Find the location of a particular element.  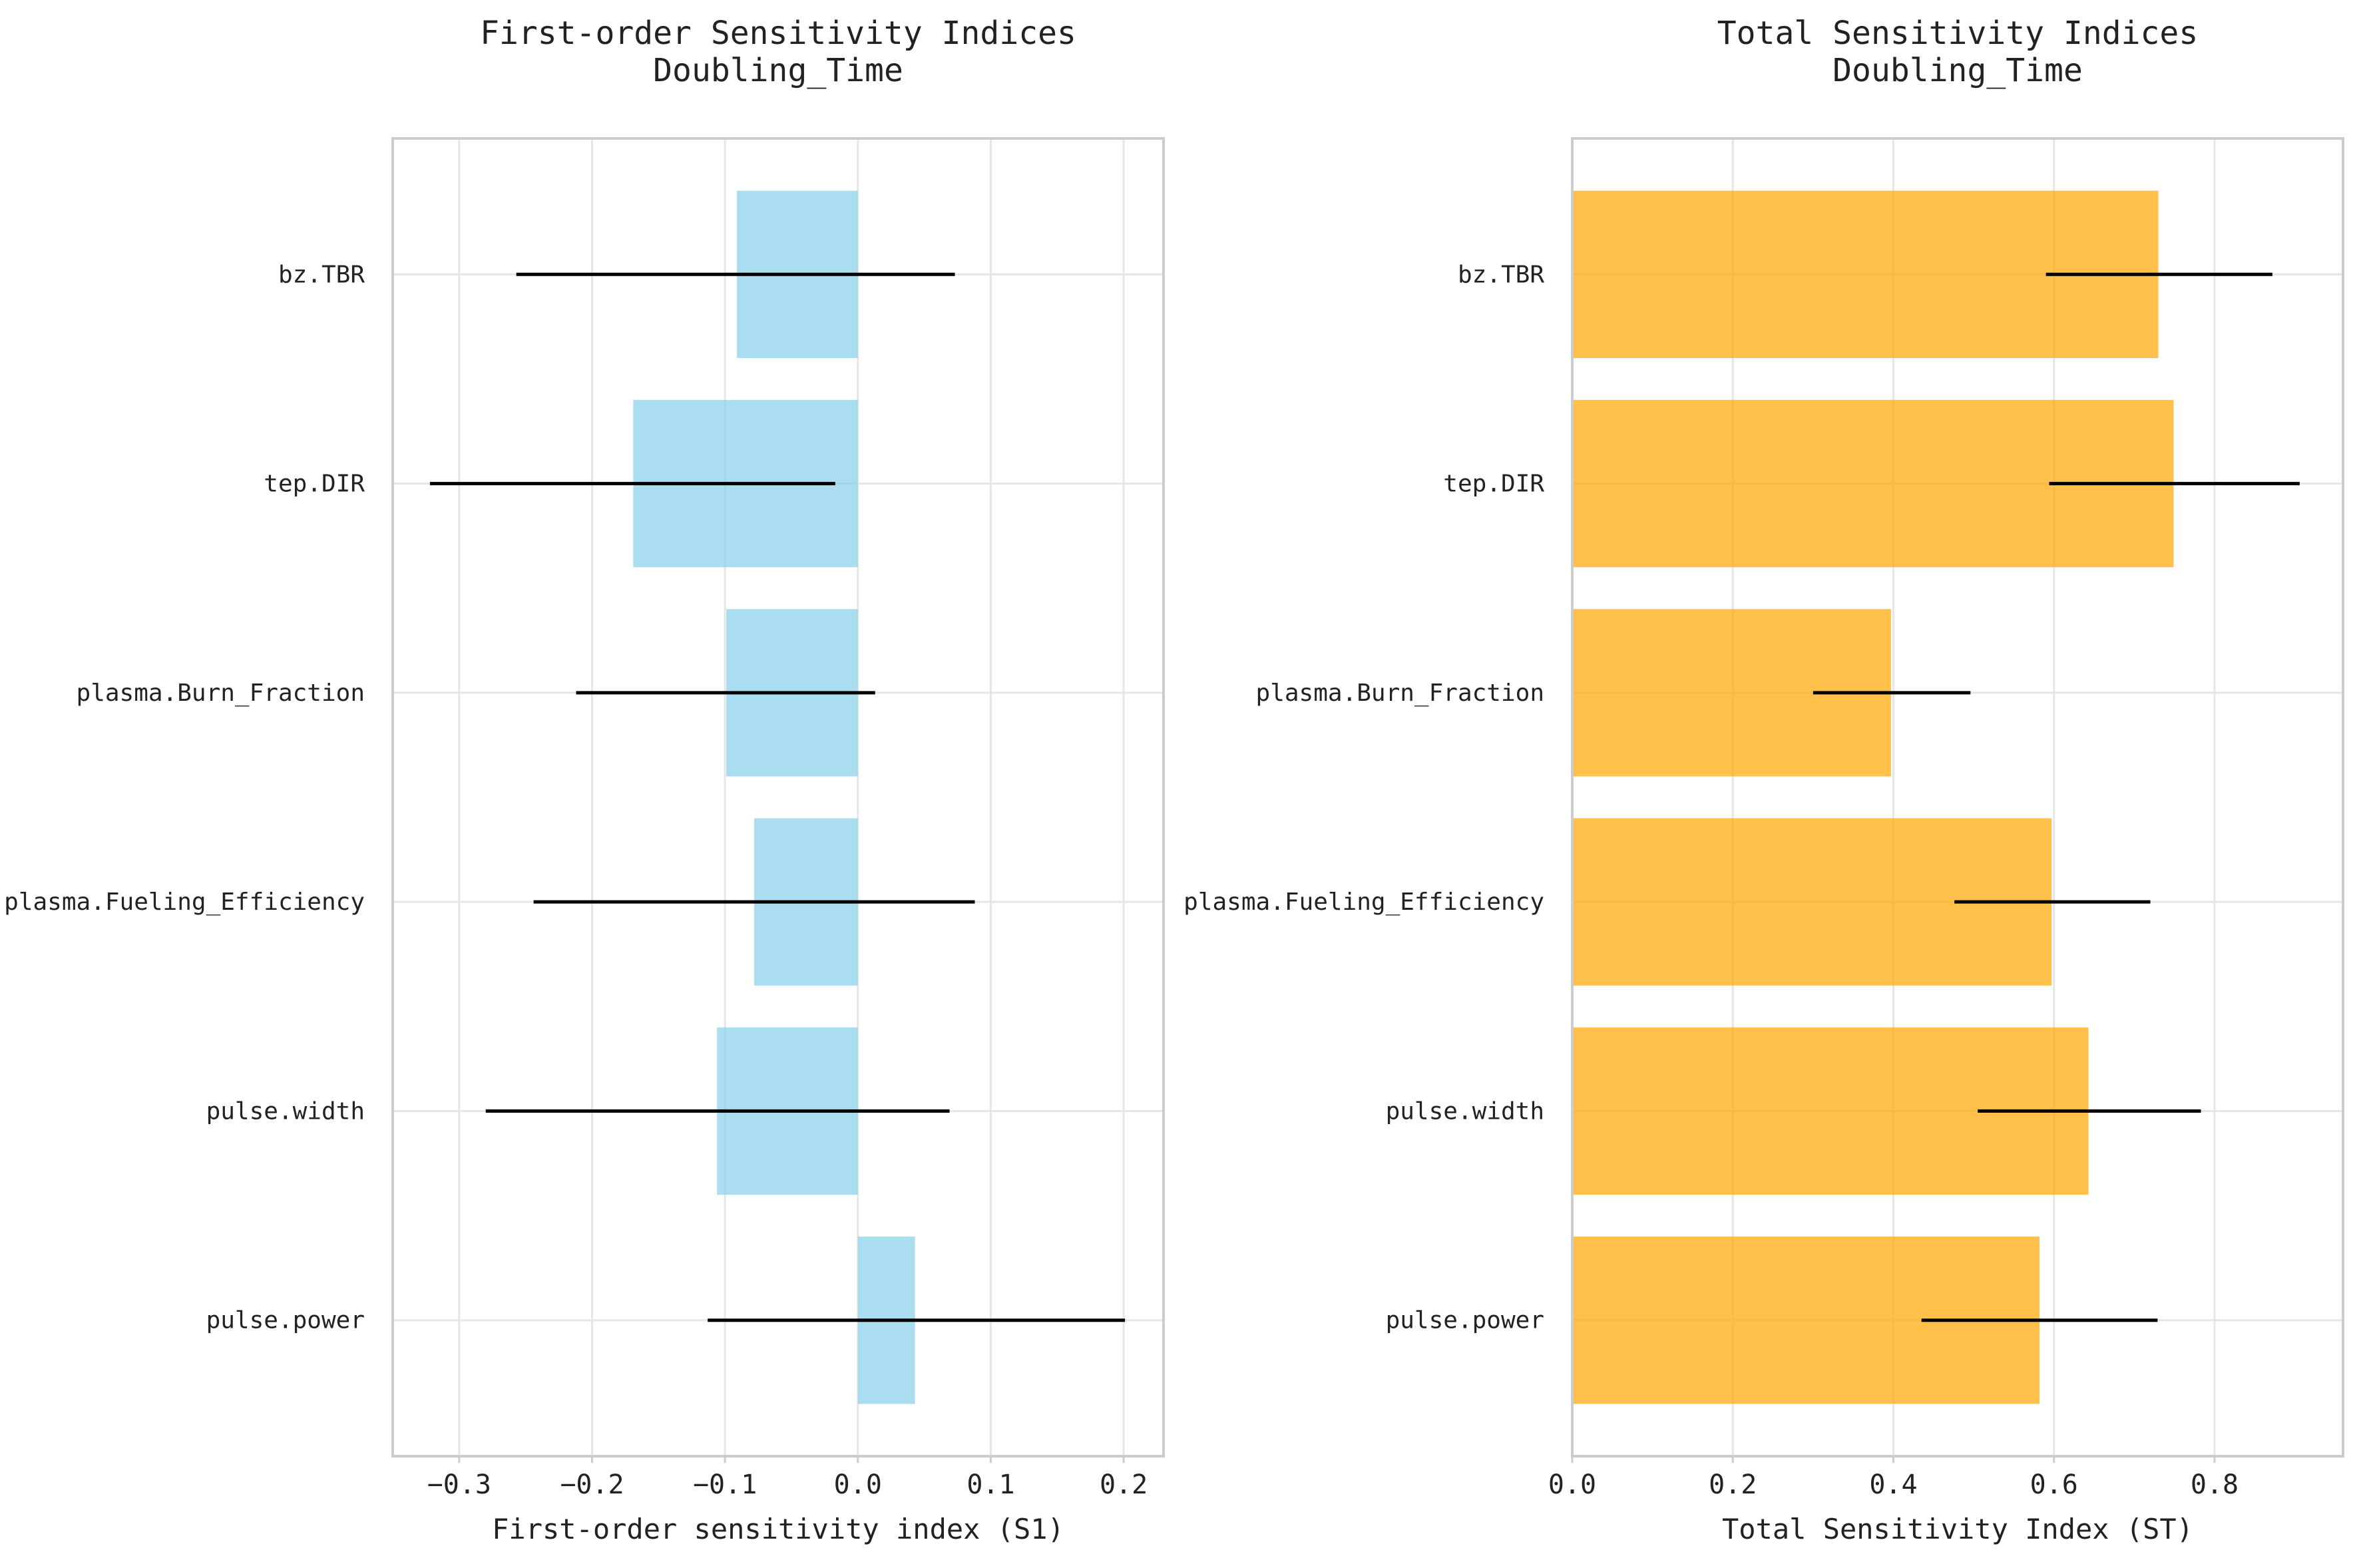

x-axis-label: Total Sensitivity Index (ST) is located at coordinates (1957, 1529).